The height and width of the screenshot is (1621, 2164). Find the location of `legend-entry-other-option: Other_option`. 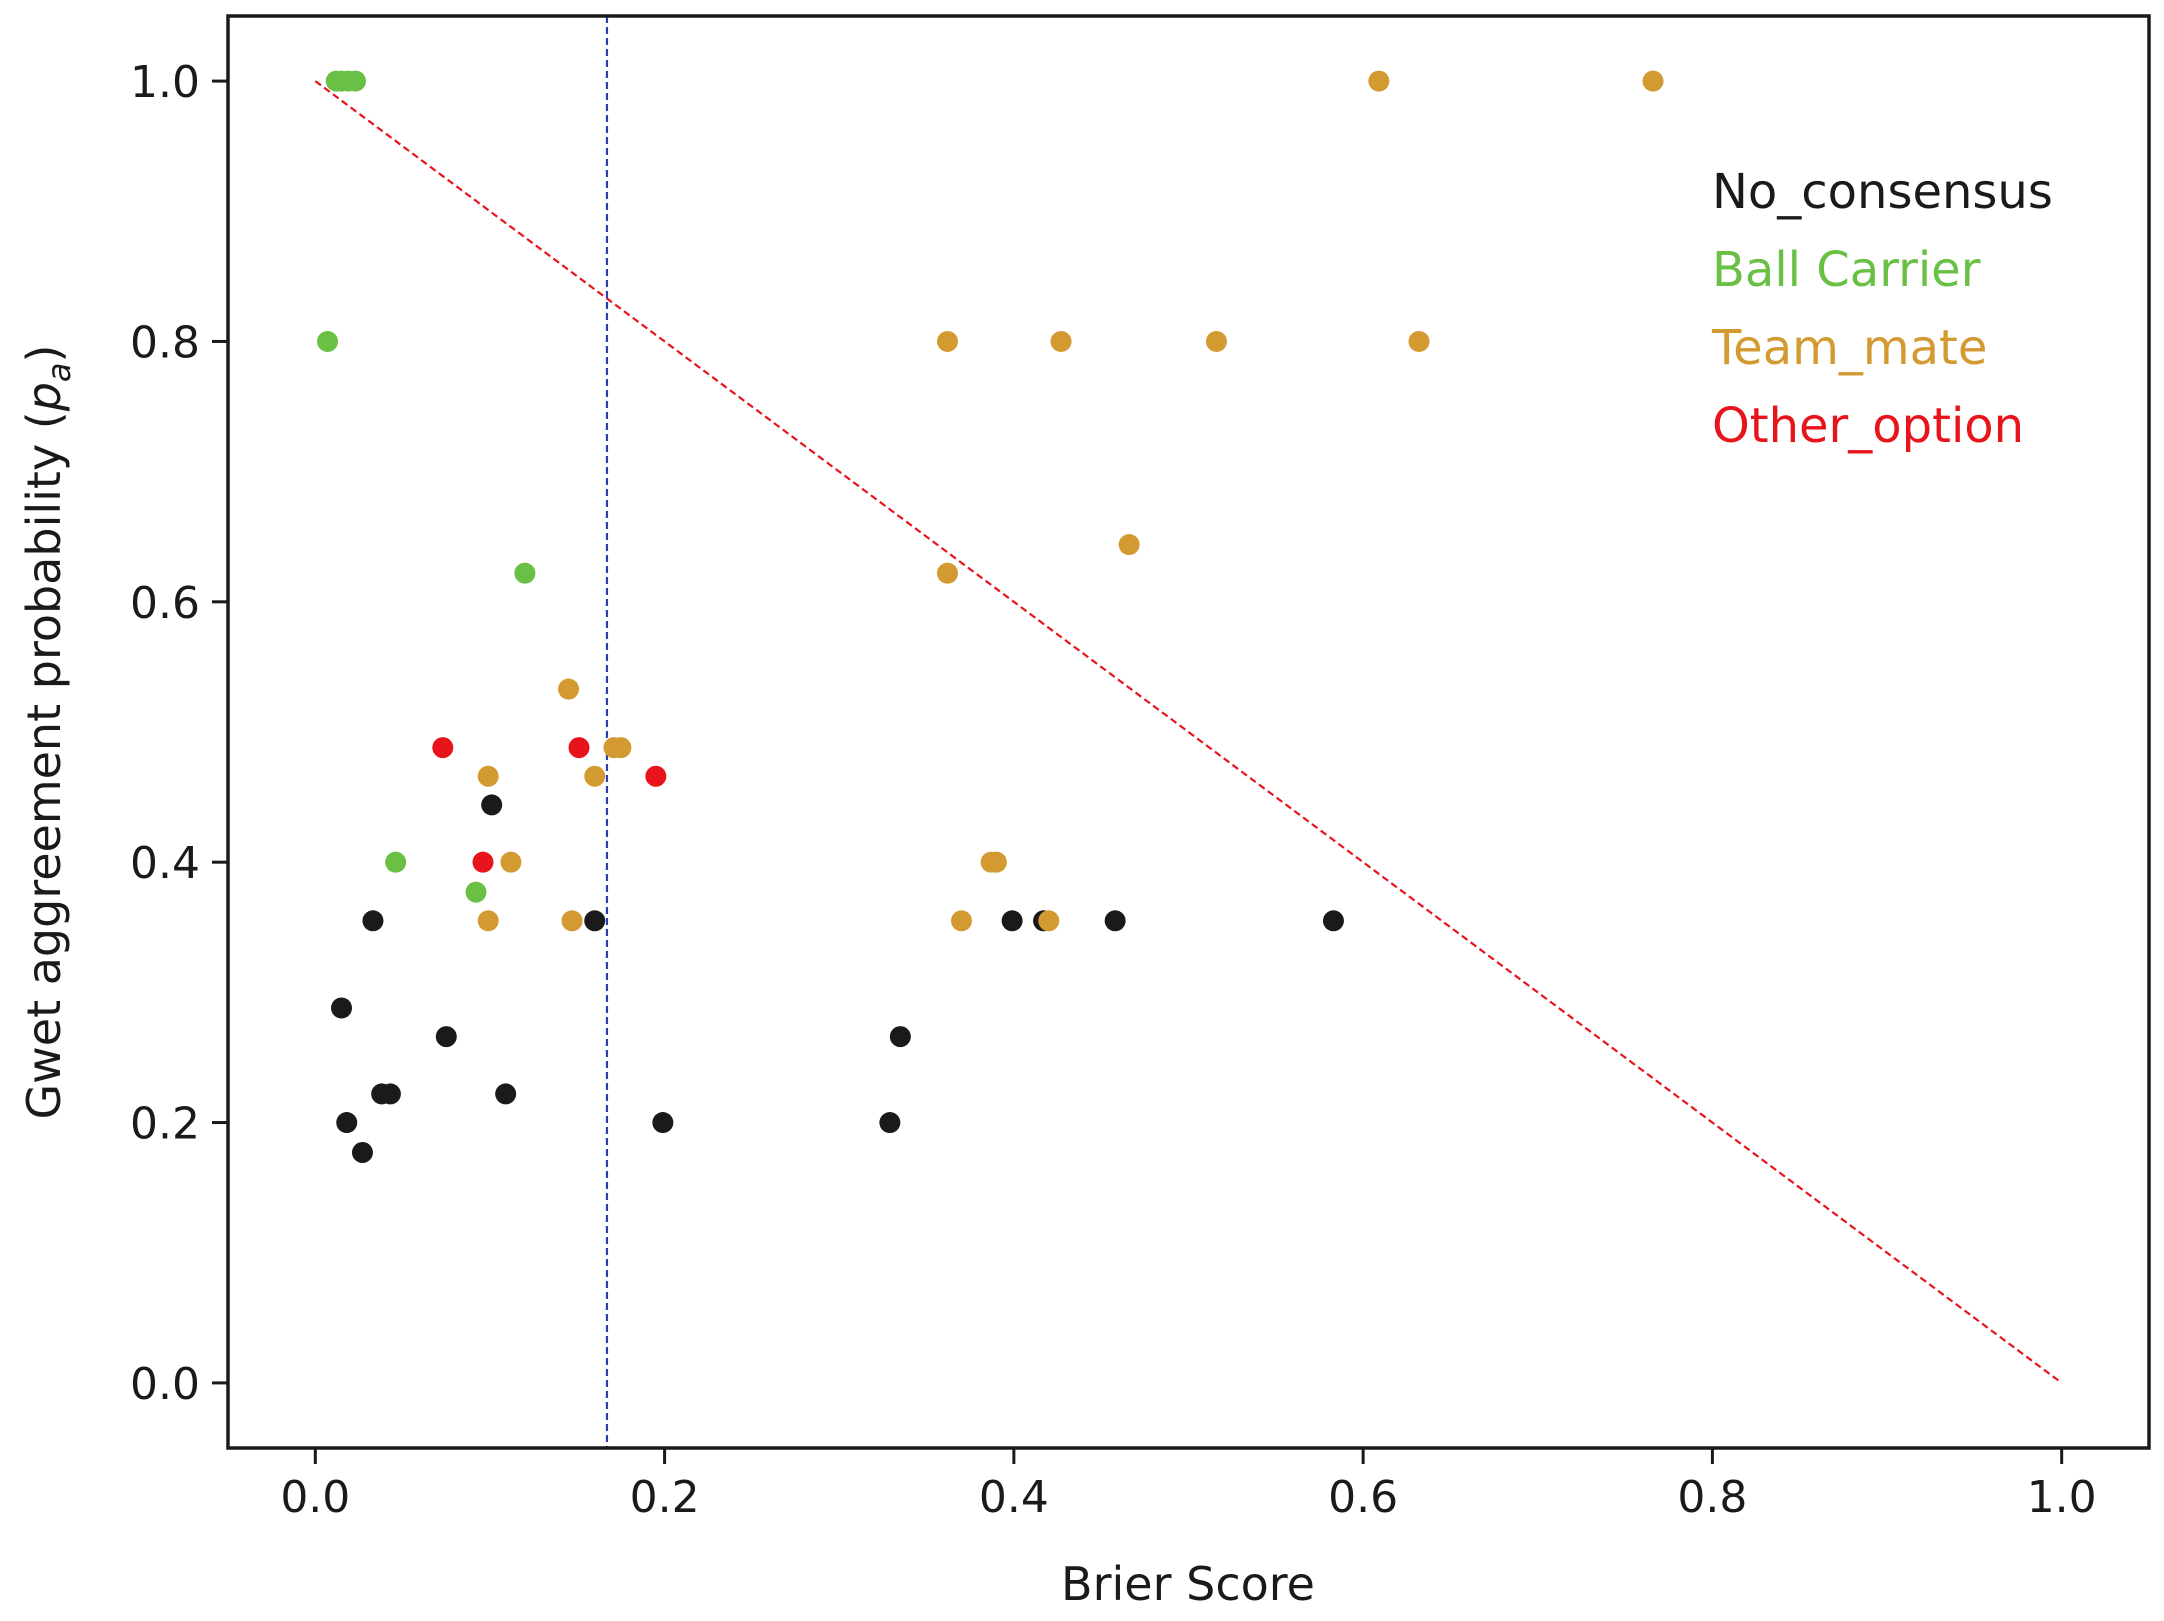

legend-entry-other-option: Other_option is located at coordinates (1868, 426).